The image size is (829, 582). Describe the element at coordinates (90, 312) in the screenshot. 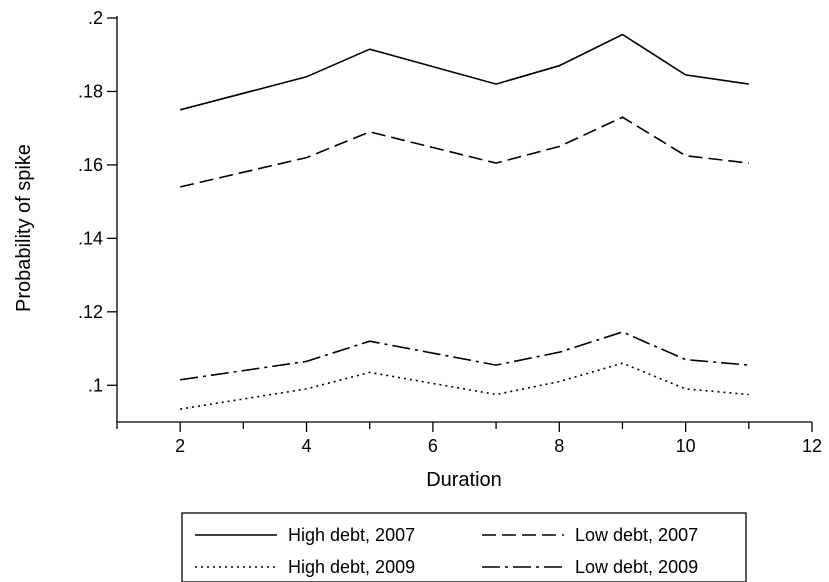

I see `y-tick-label: .12` at that location.